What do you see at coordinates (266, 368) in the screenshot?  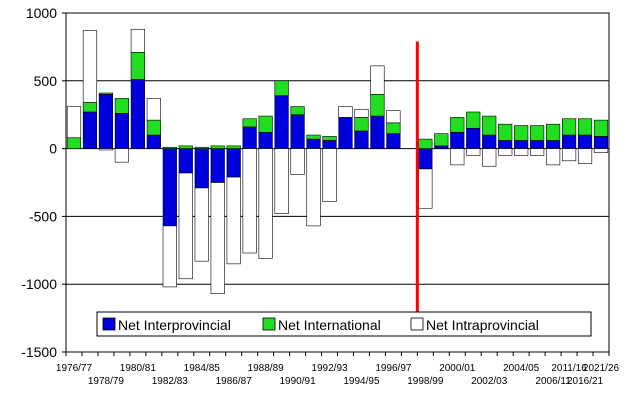 I see `x-tick-label-upper: 1988/89` at bounding box center [266, 368].